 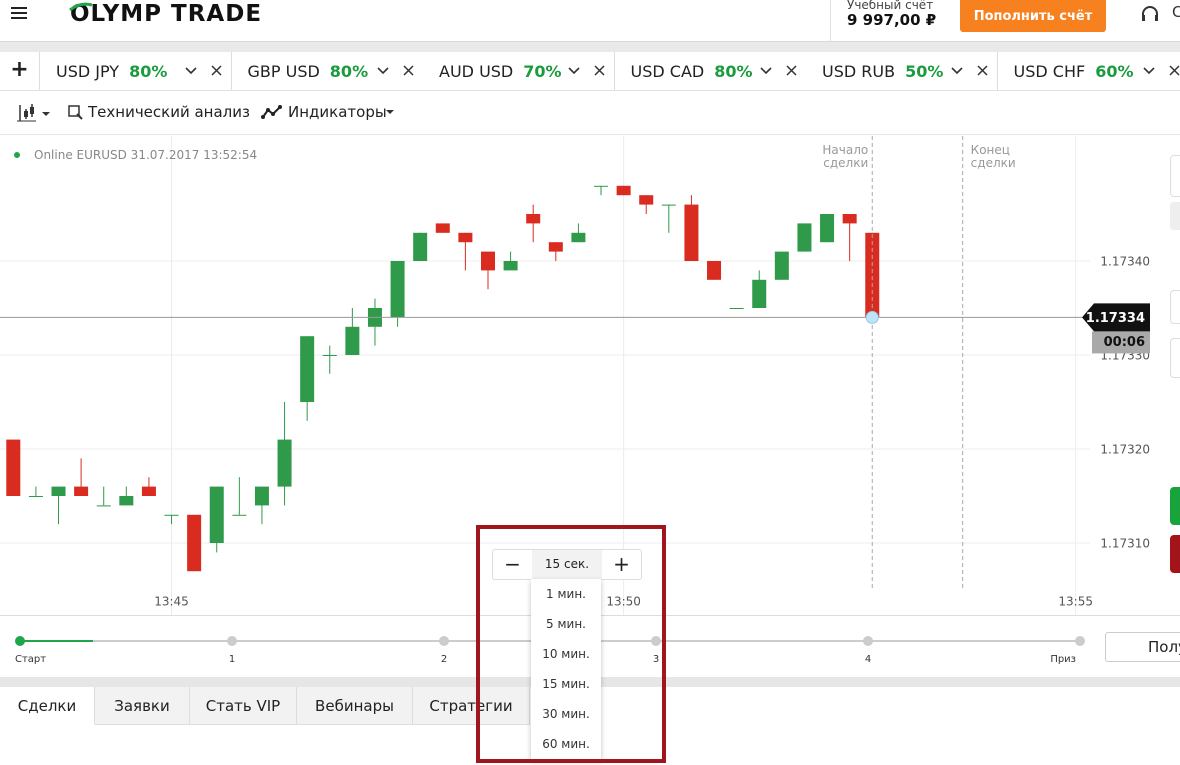 I want to click on duration-option: 30 мин., so click(x=566, y=714).